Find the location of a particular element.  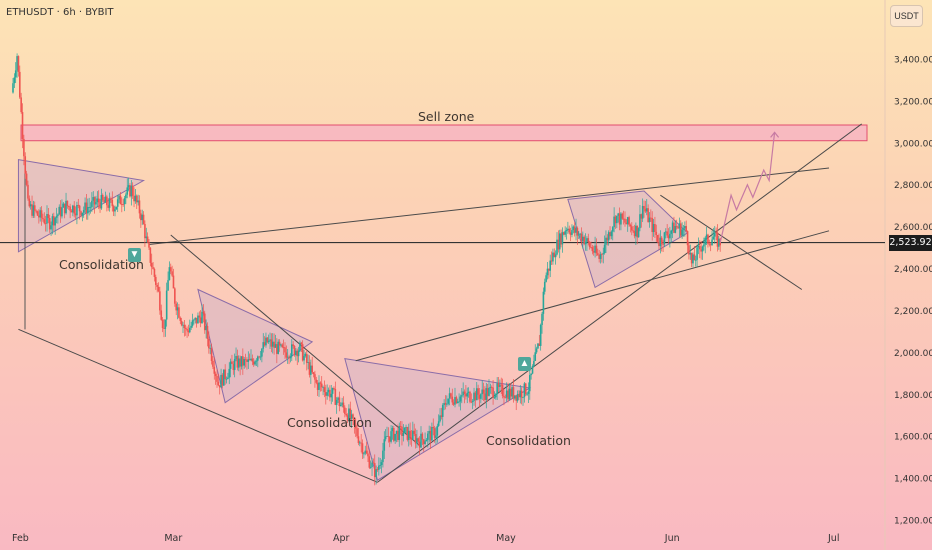

currency-selector: USDT is located at coordinates (906, 16).